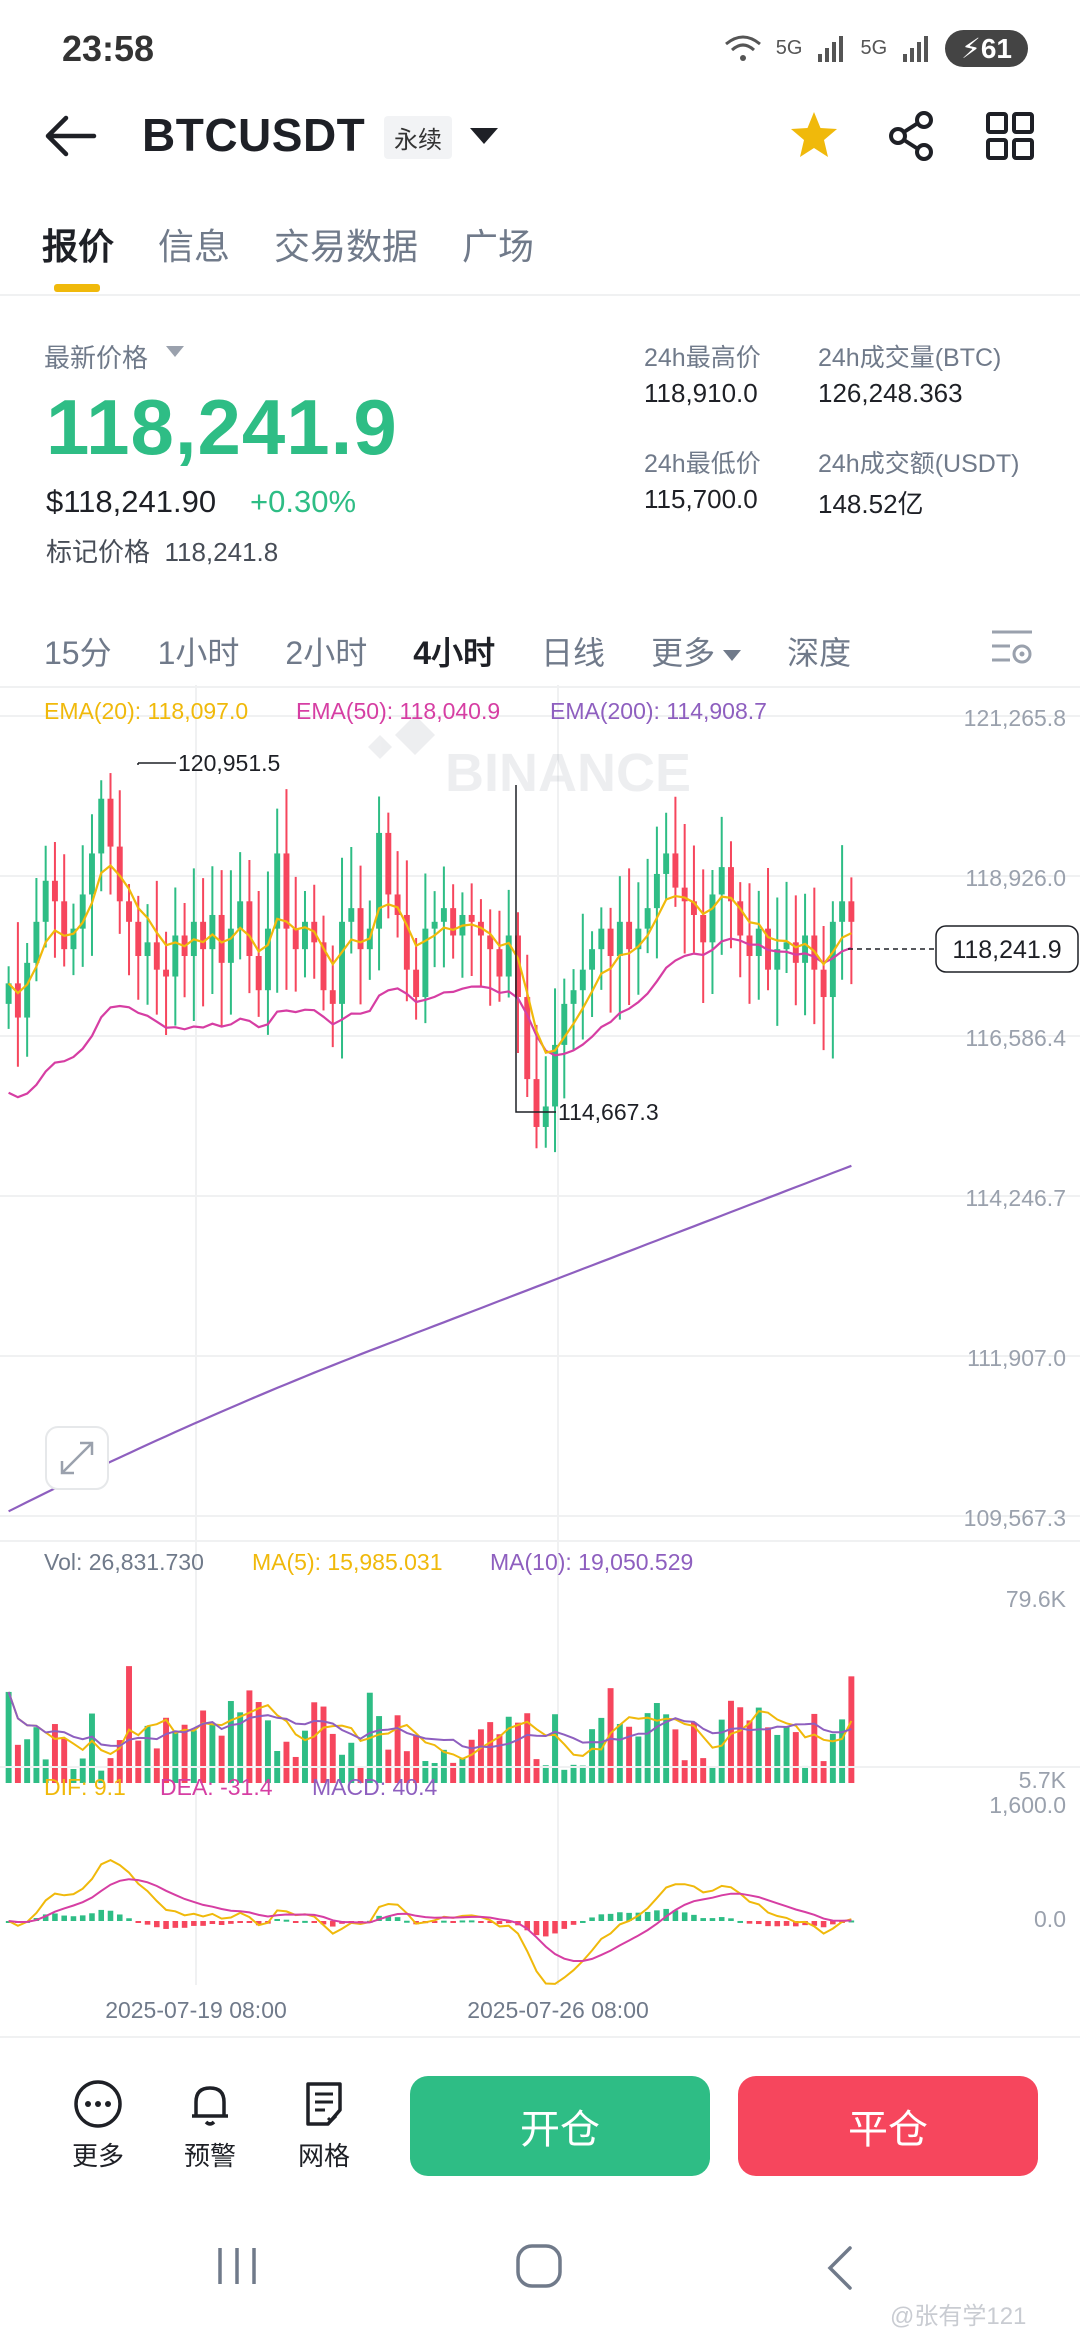 The image size is (1080, 2340). I want to click on more-button: 更多, so click(98, 2125).